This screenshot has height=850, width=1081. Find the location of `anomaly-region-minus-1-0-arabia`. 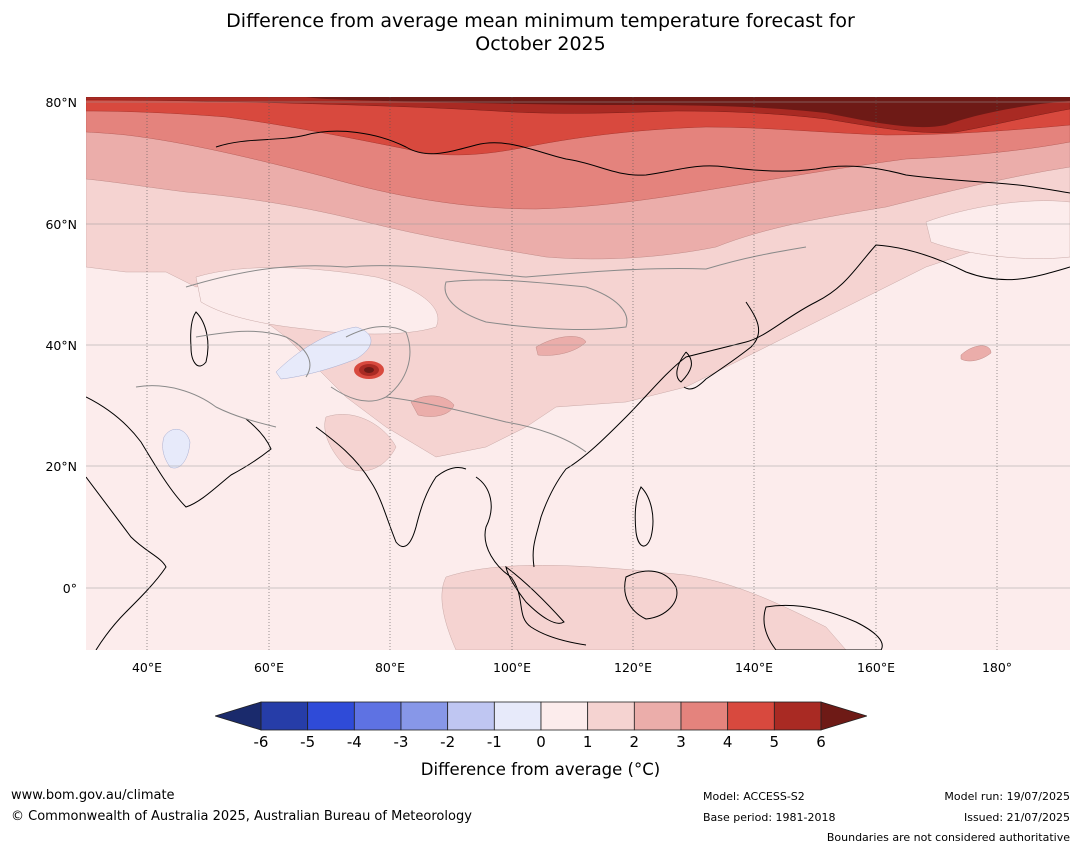

anomaly-region-minus-1-0-arabia is located at coordinates (176, 449).